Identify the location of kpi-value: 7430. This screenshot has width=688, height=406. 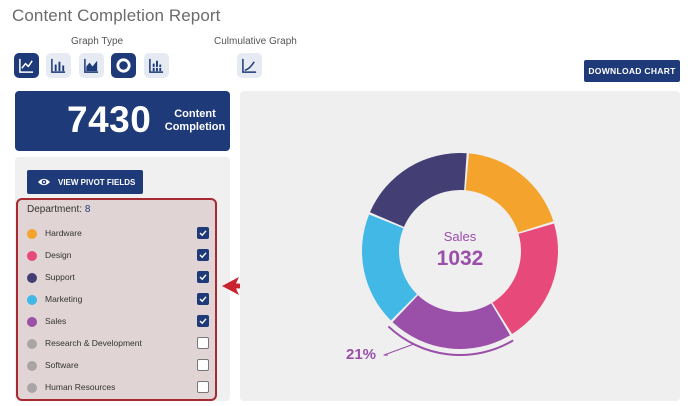
(109, 119).